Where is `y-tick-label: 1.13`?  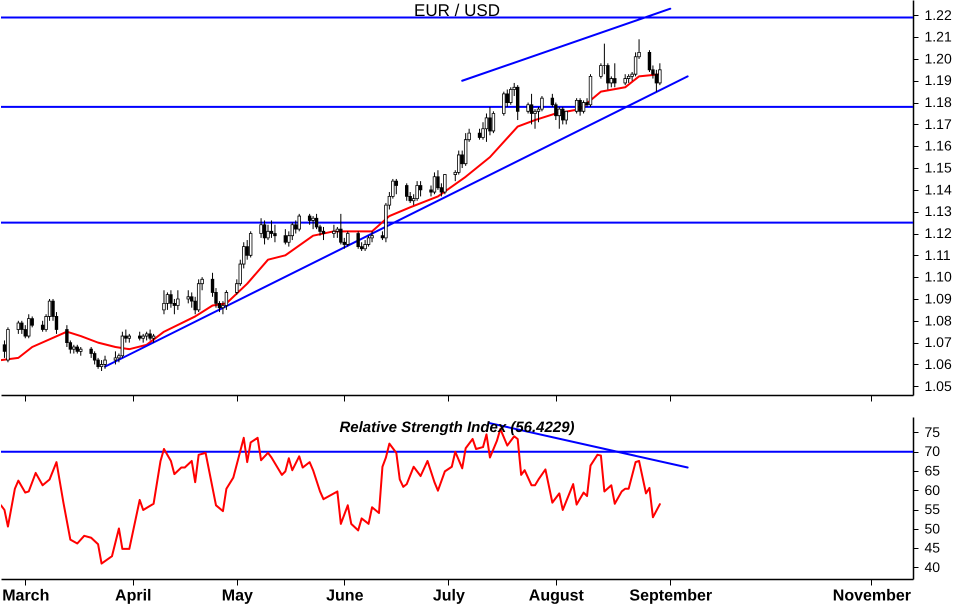
y-tick-label: 1.13 is located at coordinates (938, 211).